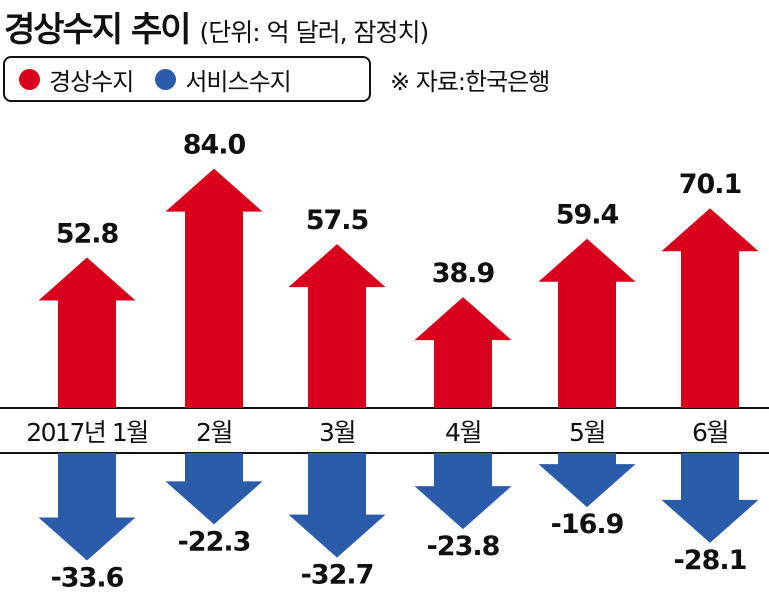 Image resolution: width=769 pixels, height=596 pixels. I want to click on service-account-value-label: -23.8, so click(463, 546).